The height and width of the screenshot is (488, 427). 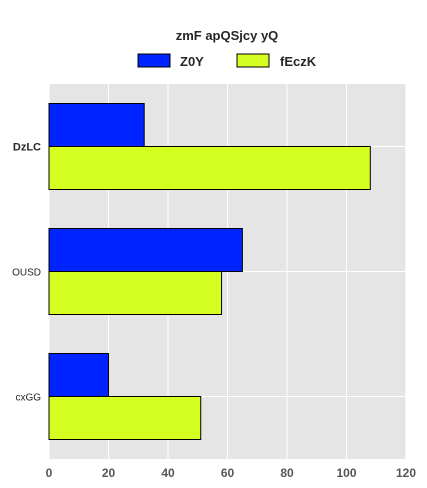 What do you see at coordinates (253, 60) in the screenshot?
I see `legend-swatch-feczk` at bounding box center [253, 60].